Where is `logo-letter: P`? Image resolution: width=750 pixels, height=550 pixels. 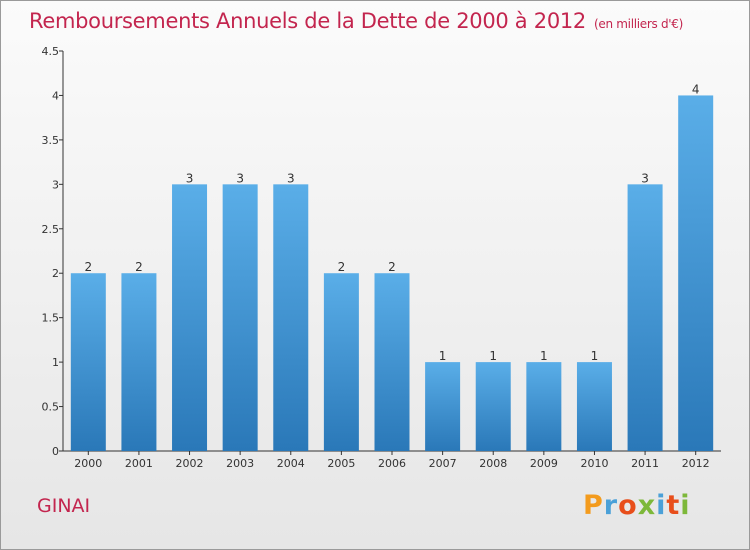
logo-letter: P is located at coordinates (593, 505).